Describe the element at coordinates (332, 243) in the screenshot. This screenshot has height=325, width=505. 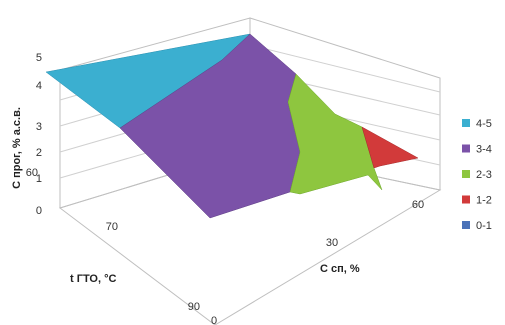
I see `y-tick-label: 30` at that location.